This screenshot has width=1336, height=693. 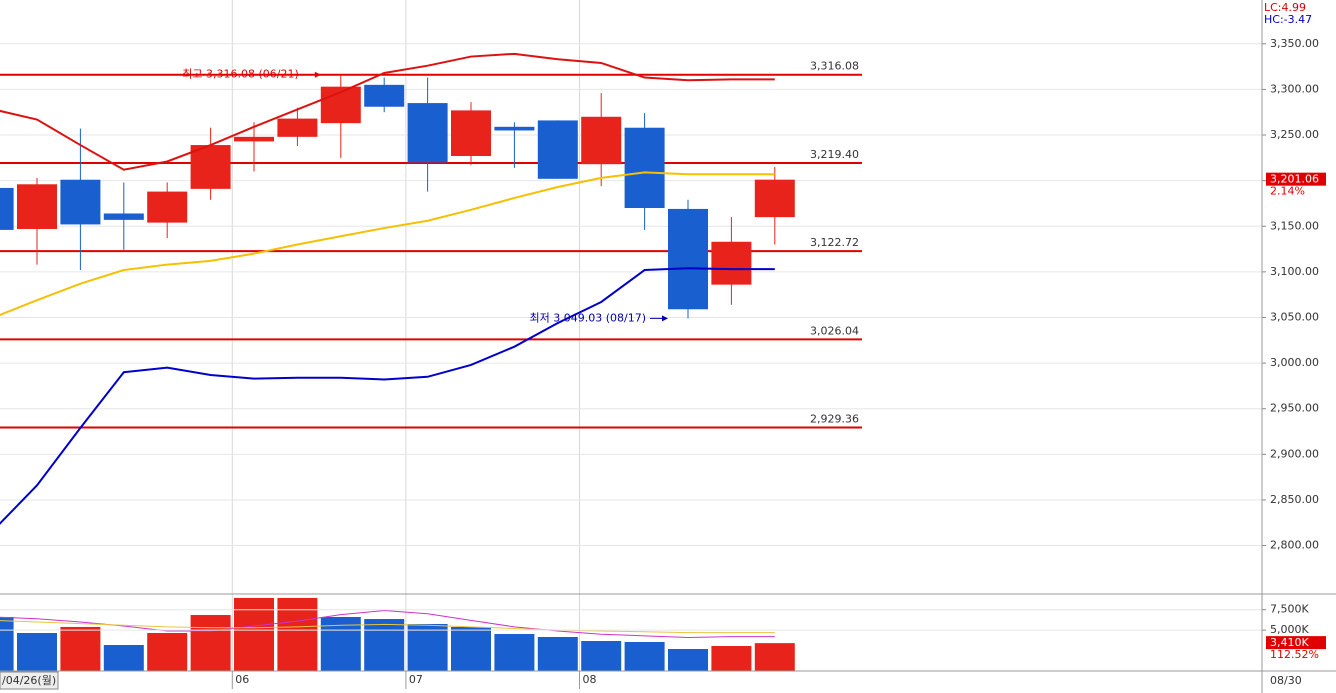 I want to click on level-label: 3,026.04, so click(x=834, y=330).